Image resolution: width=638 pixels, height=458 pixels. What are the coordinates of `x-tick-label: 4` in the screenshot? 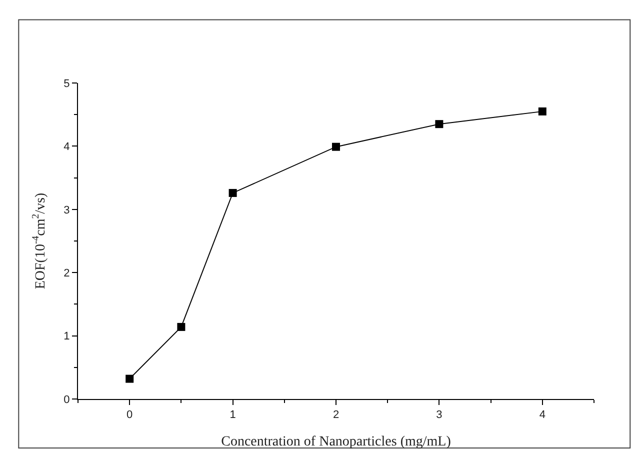 It's located at (542, 415).